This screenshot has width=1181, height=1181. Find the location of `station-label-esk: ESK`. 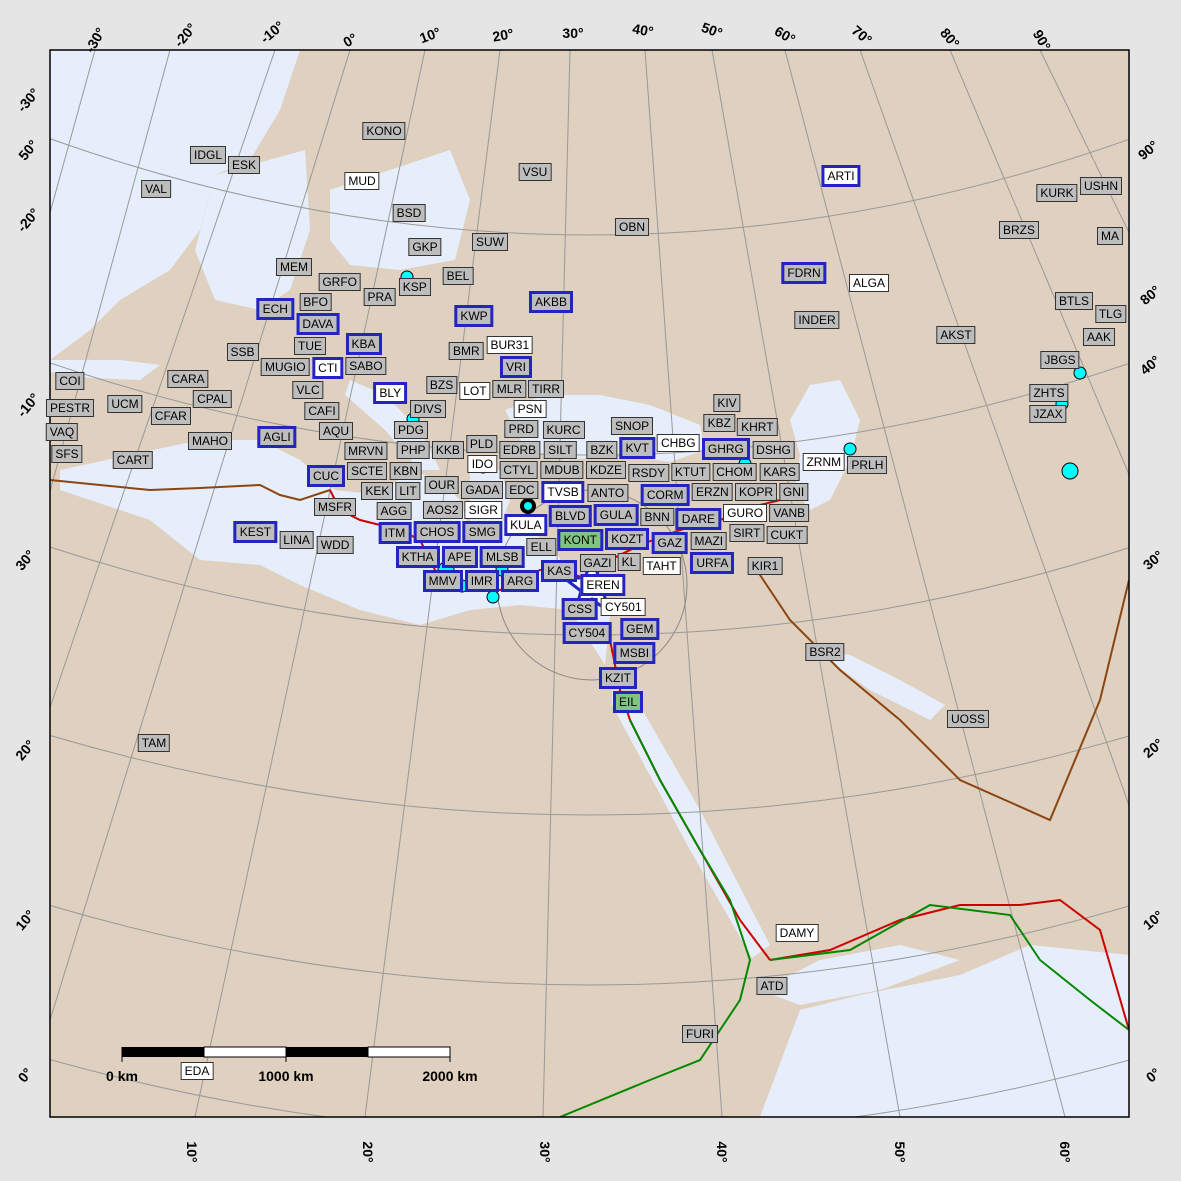

station-label-esk: ESK is located at coordinates (244, 165).